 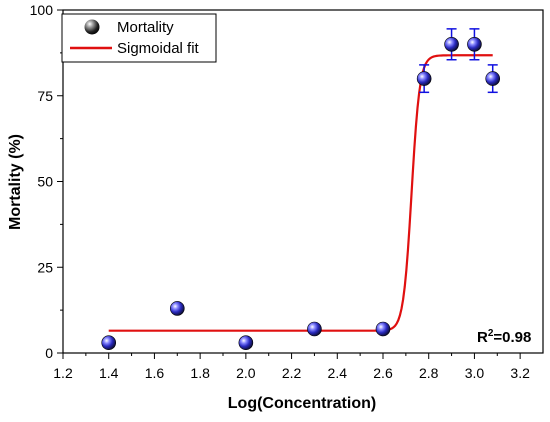 What do you see at coordinates (200, 373) in the screenshot?
I see `x-tick-label-3: 1.8` at bounding box center [200, 373].